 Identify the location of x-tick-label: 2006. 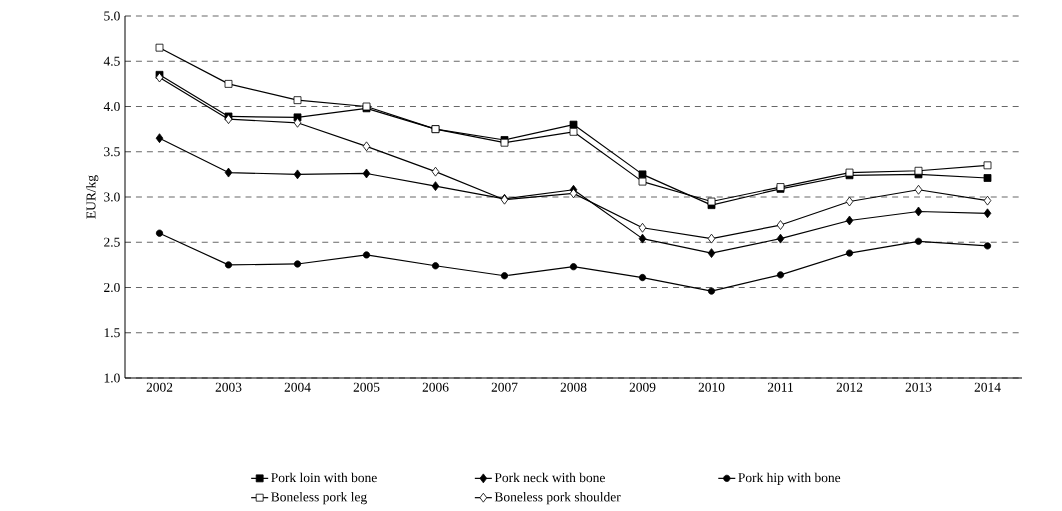
(435, 387).